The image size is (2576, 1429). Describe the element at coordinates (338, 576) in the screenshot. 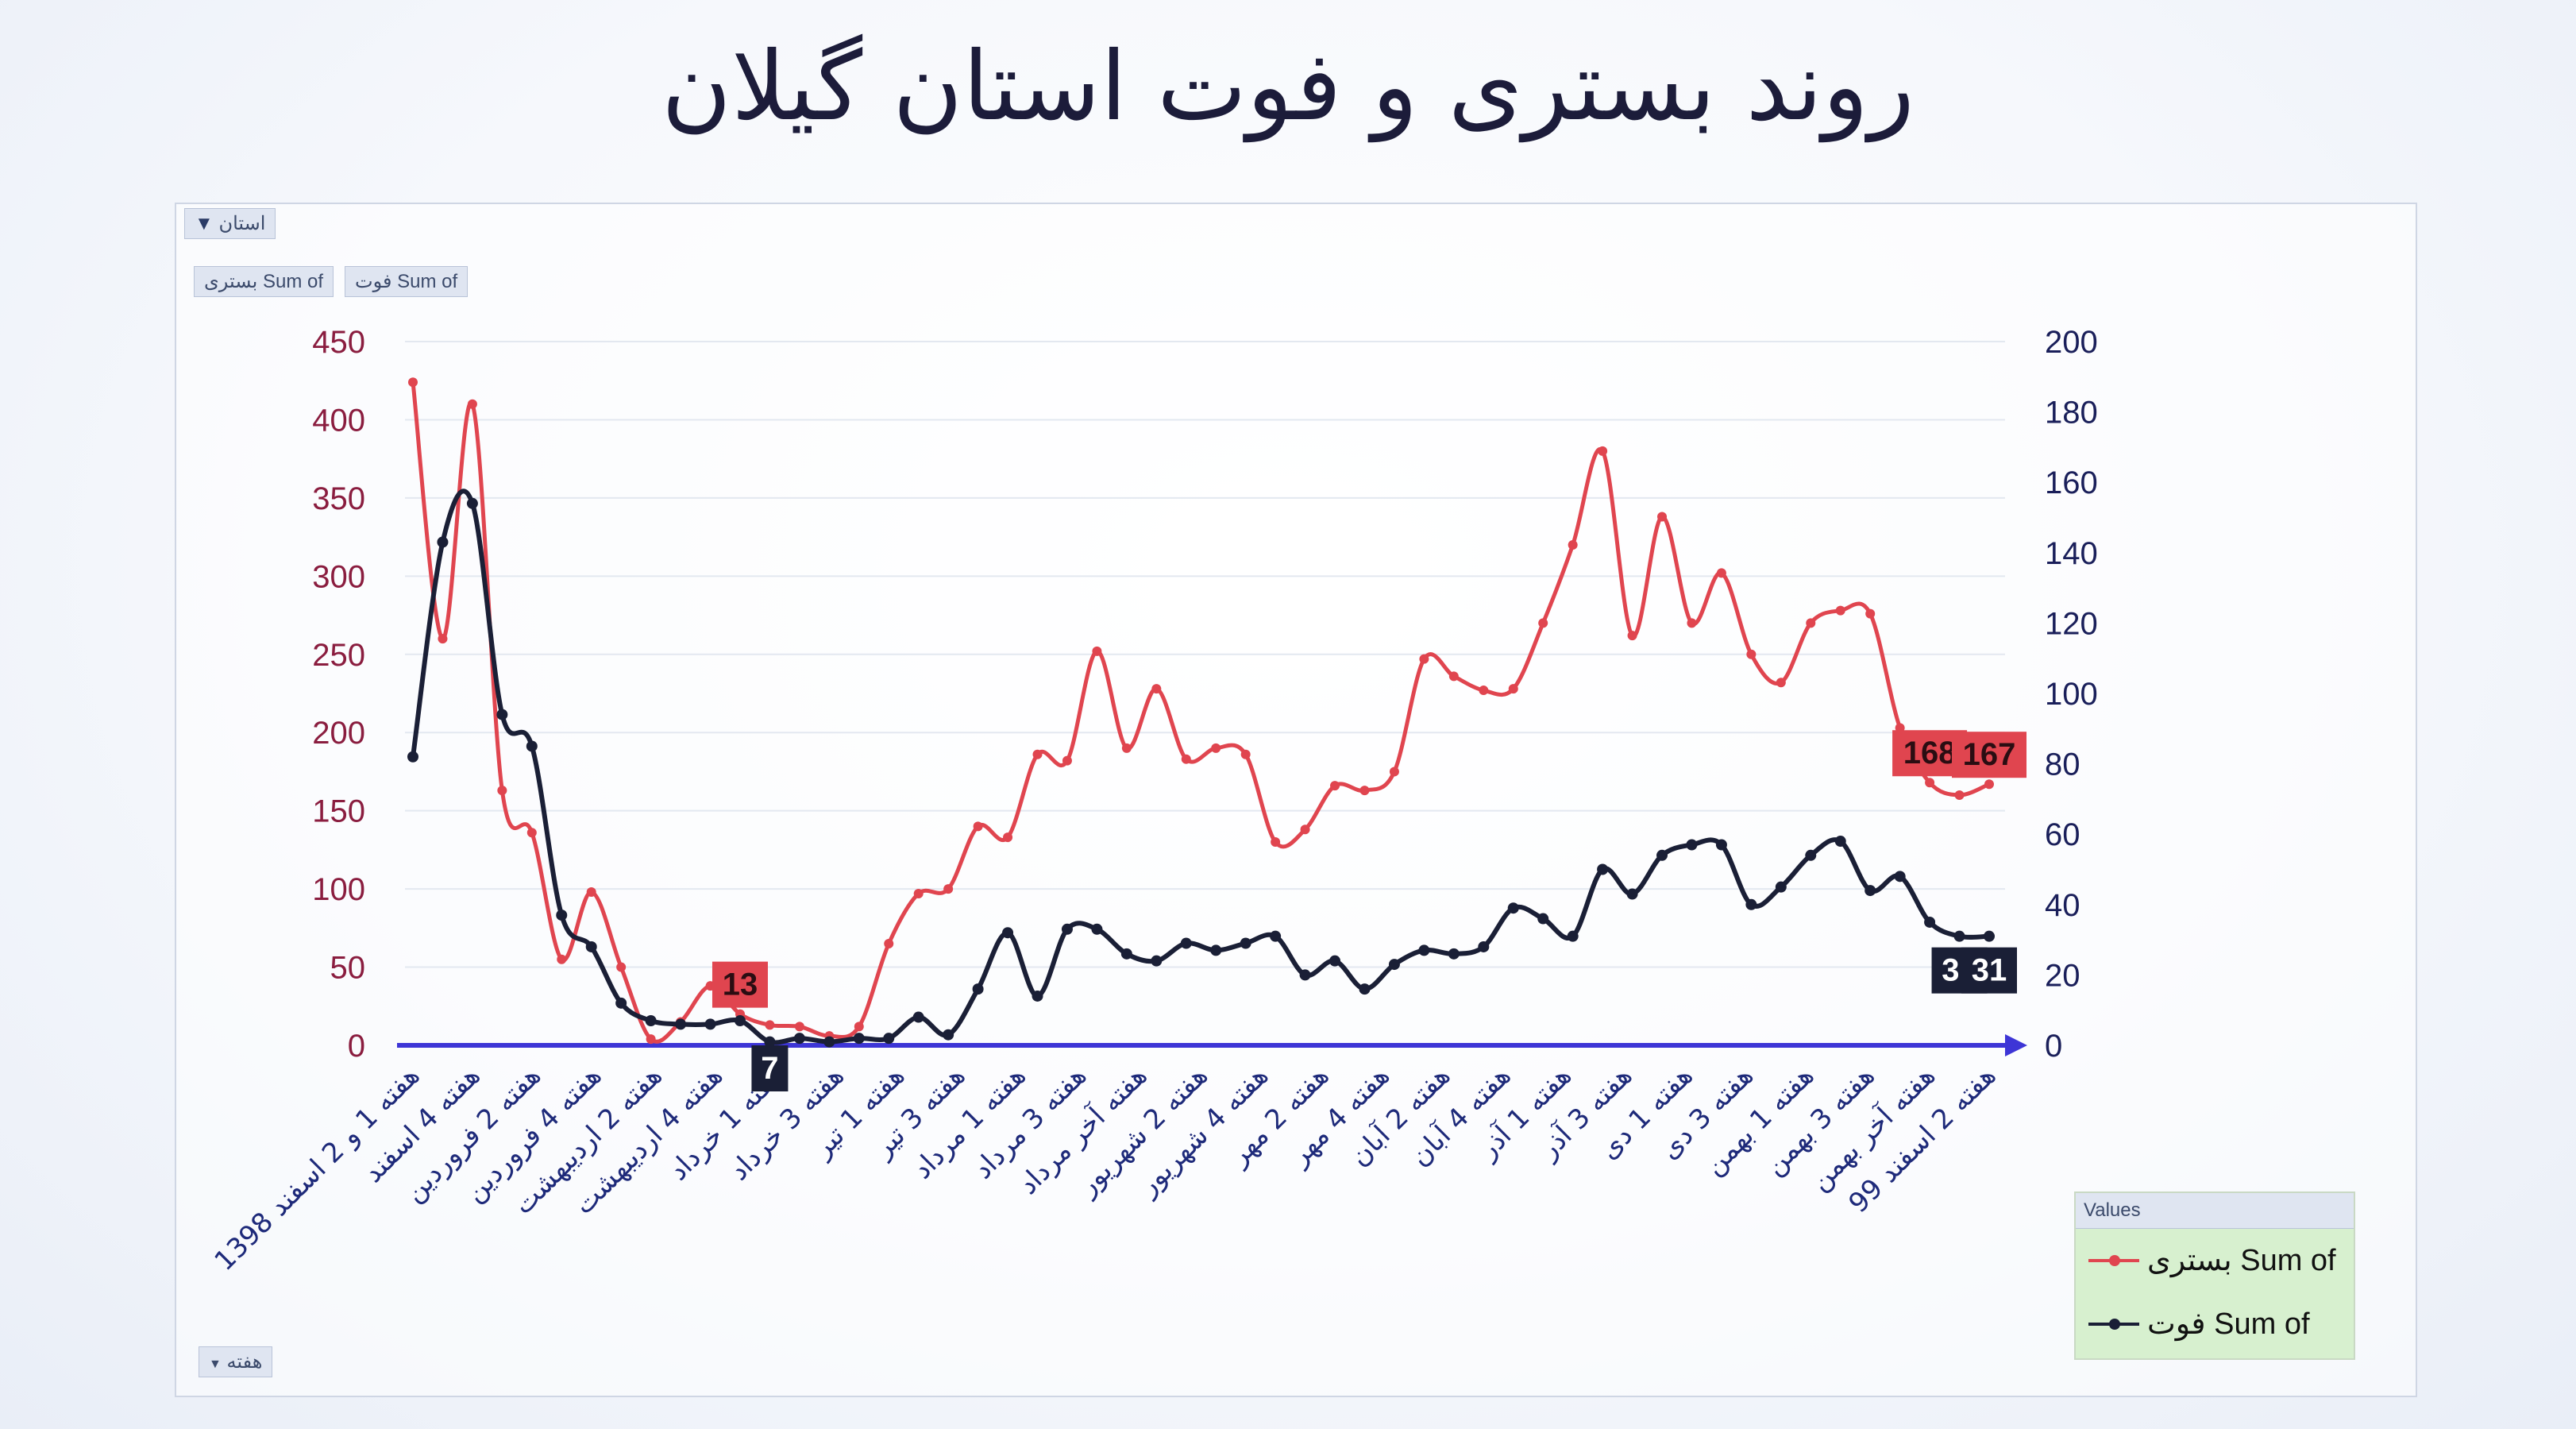

I see `left-axis-tick-label: 300` at that location.